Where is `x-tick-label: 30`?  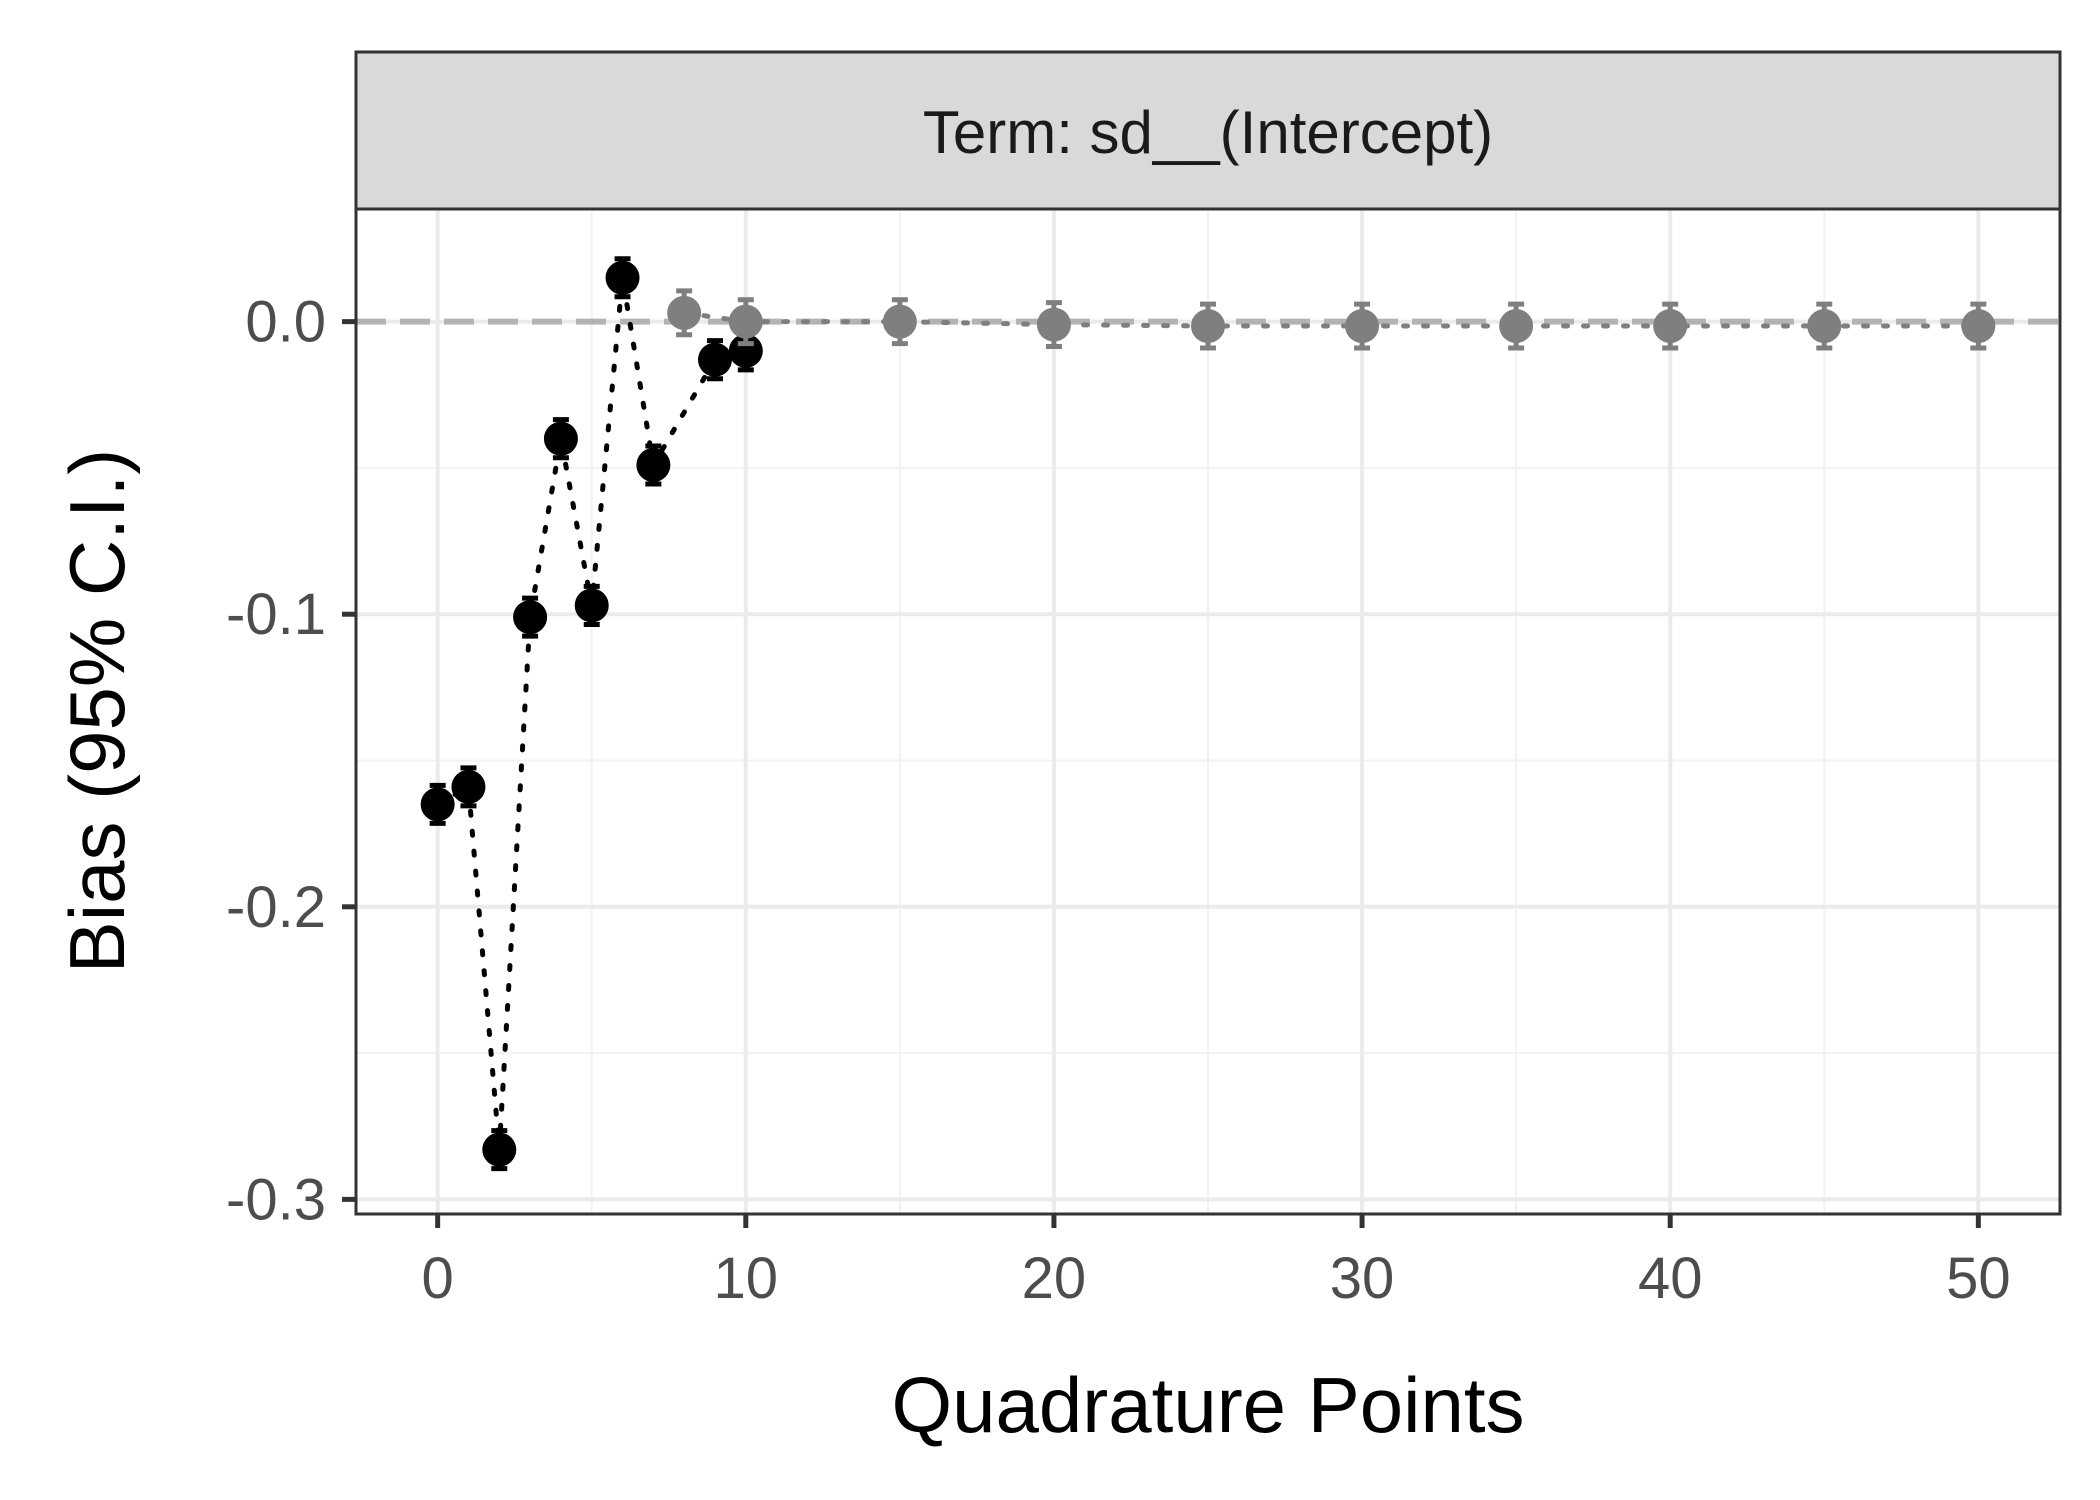
x-tick-label: 30 is located at coordinates (1362, 1278).